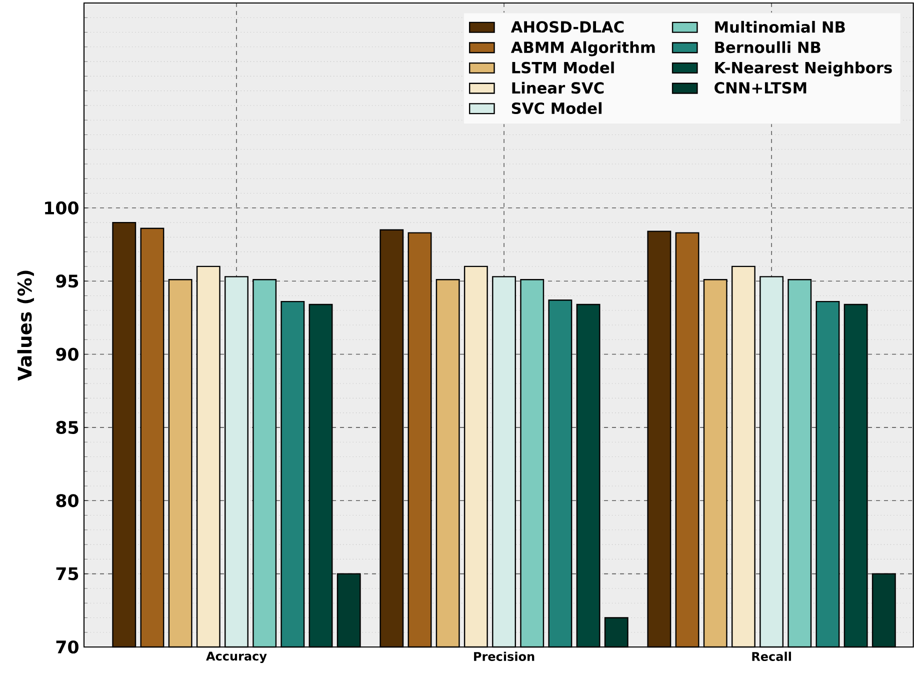  I want to click on y-tick-label: 95, so click(67, 281).